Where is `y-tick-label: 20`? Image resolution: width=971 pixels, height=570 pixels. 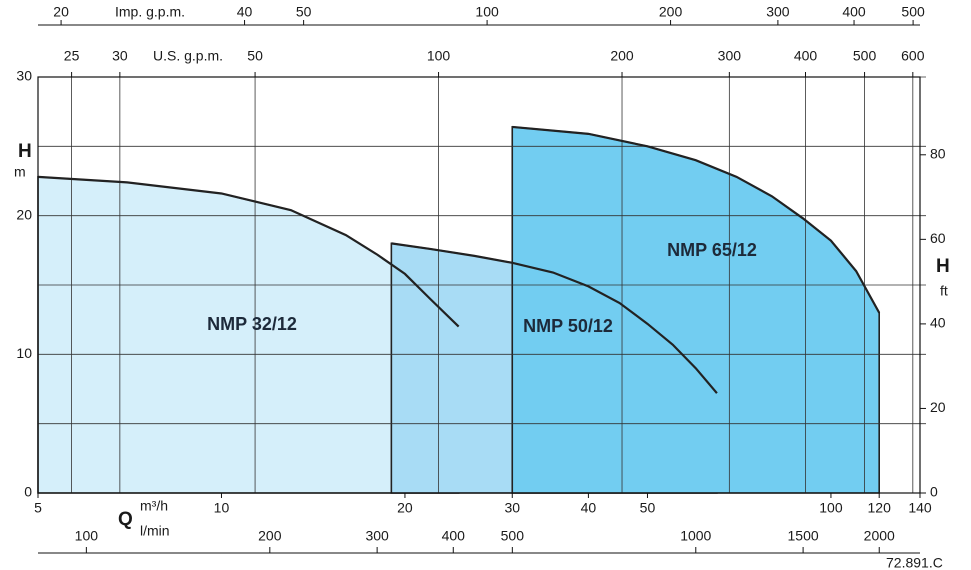
y-tick-label: 20 is located at coordinates (24, 214).